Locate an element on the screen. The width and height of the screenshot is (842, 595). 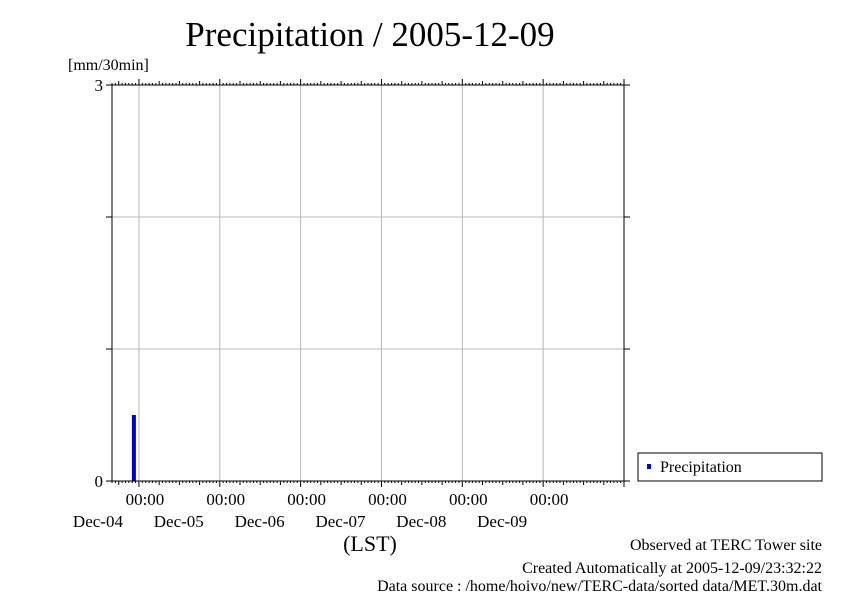
legend-swatch is located at coordinates (649, 466).